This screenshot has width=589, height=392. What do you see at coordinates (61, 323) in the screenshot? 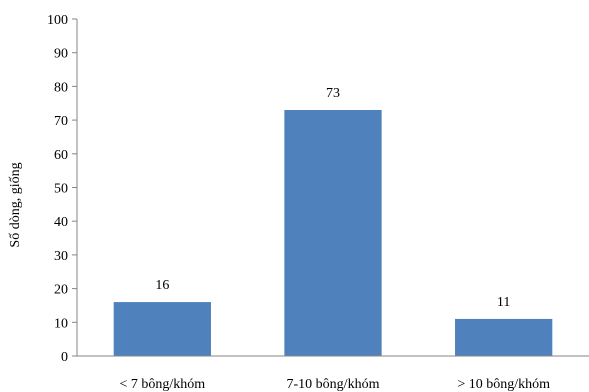
I see `y-tick-label: 10` at bounding box center [61, 323].